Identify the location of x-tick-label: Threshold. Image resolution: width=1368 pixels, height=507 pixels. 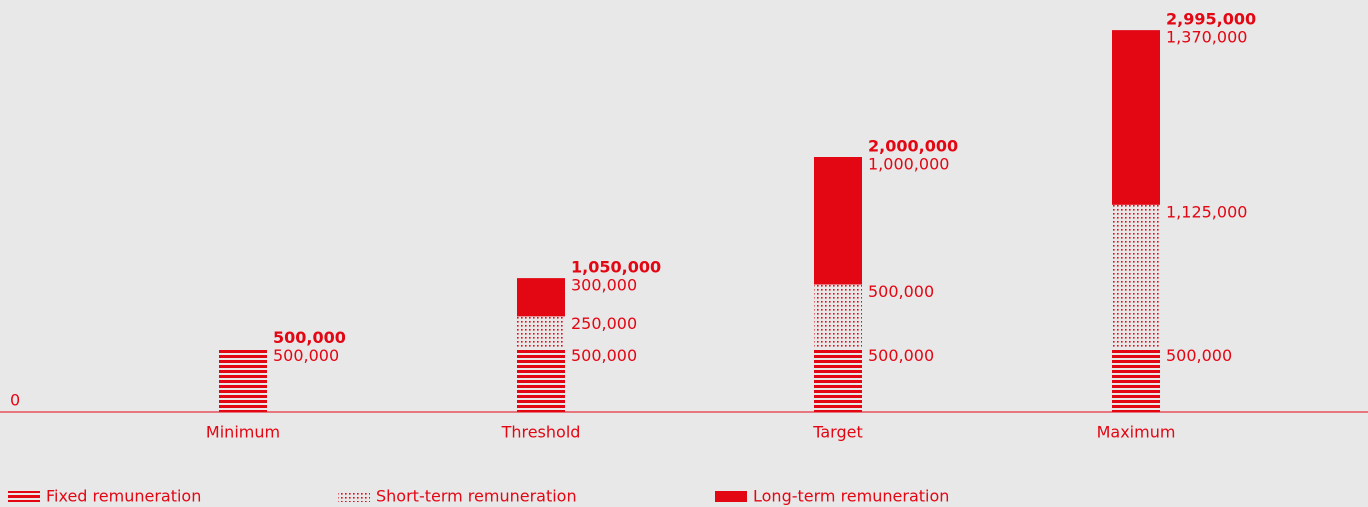
(541, 432).